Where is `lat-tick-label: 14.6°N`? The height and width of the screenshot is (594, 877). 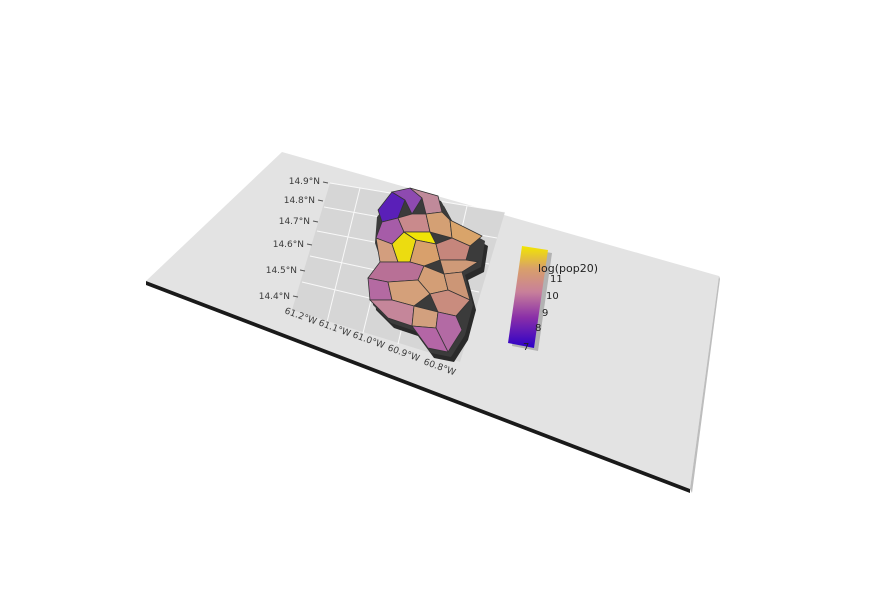 lat-tick-label: 14.6°N is located at coordinates (288, 245).